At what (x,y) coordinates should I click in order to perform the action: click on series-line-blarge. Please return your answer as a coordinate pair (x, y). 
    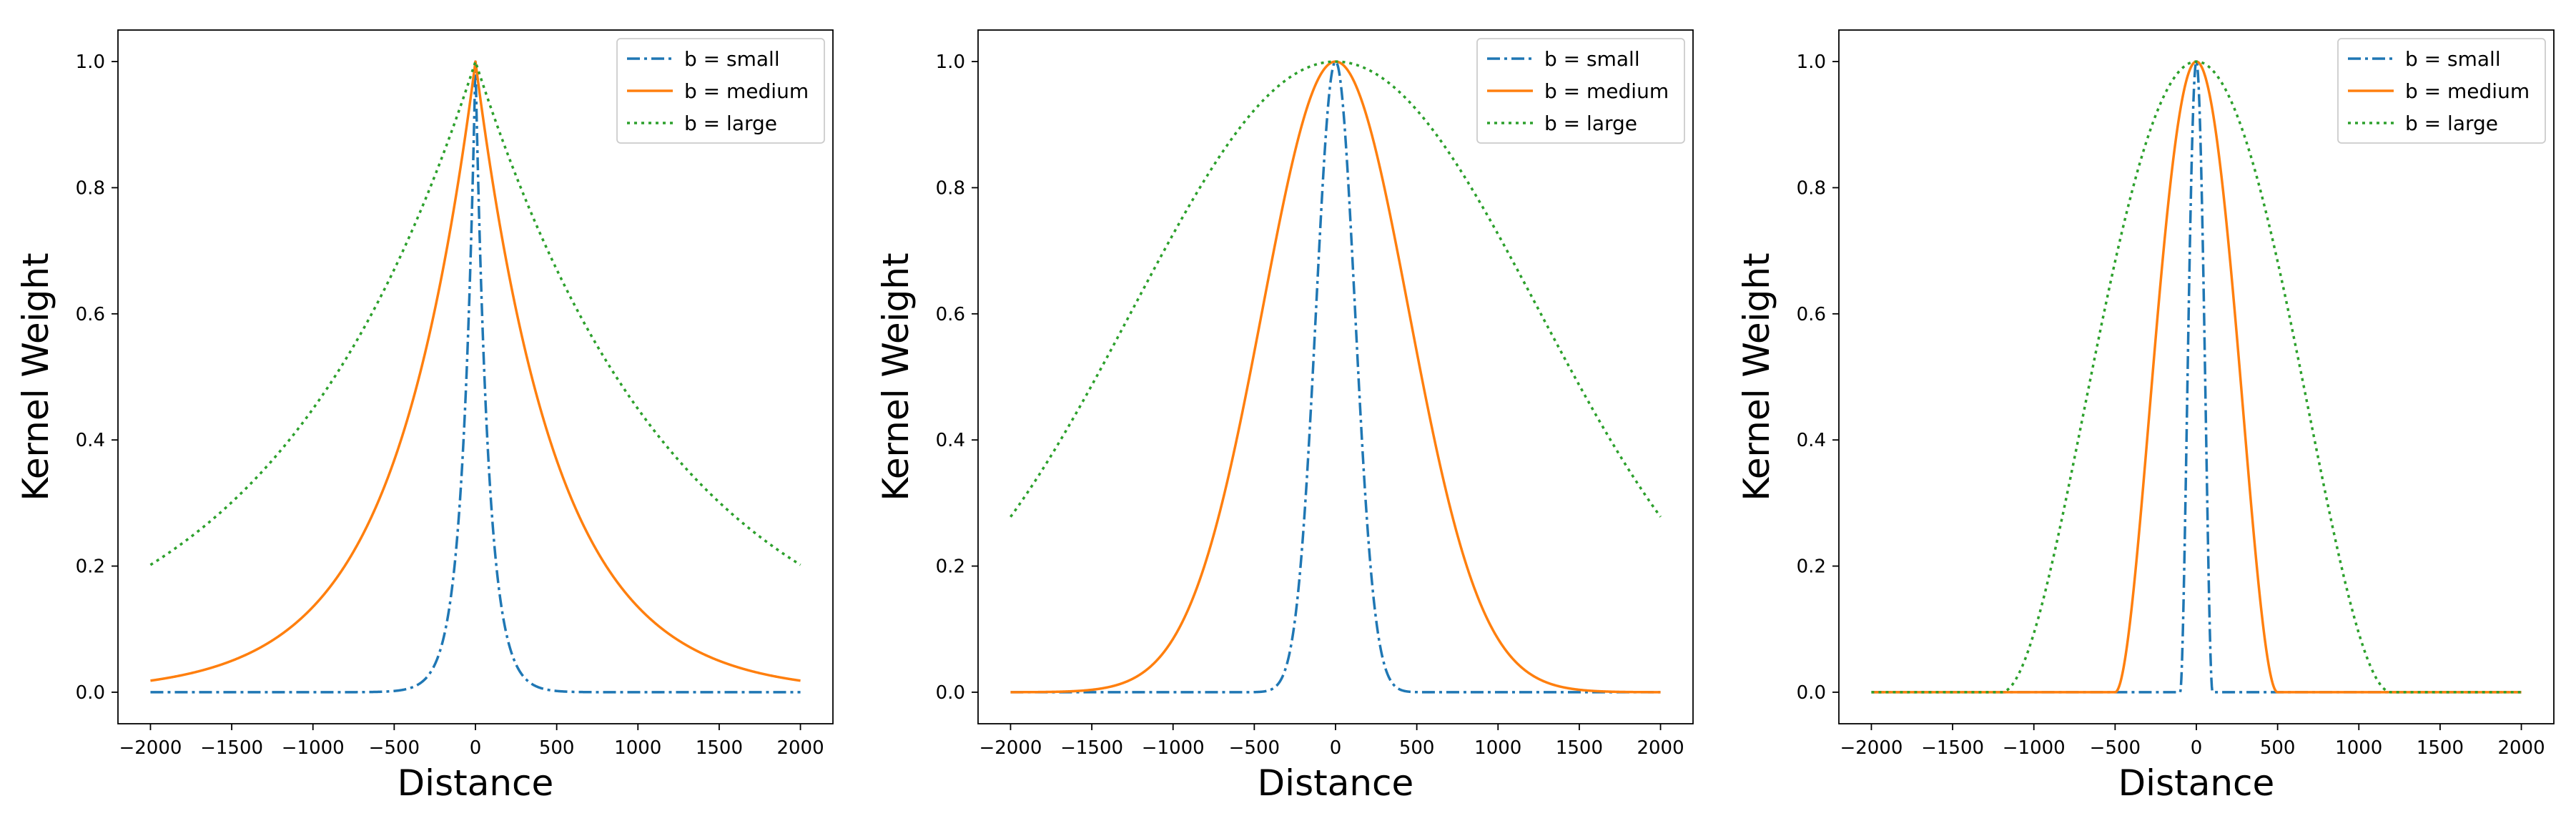
    Looking at the image, I should click on (1336, 289).